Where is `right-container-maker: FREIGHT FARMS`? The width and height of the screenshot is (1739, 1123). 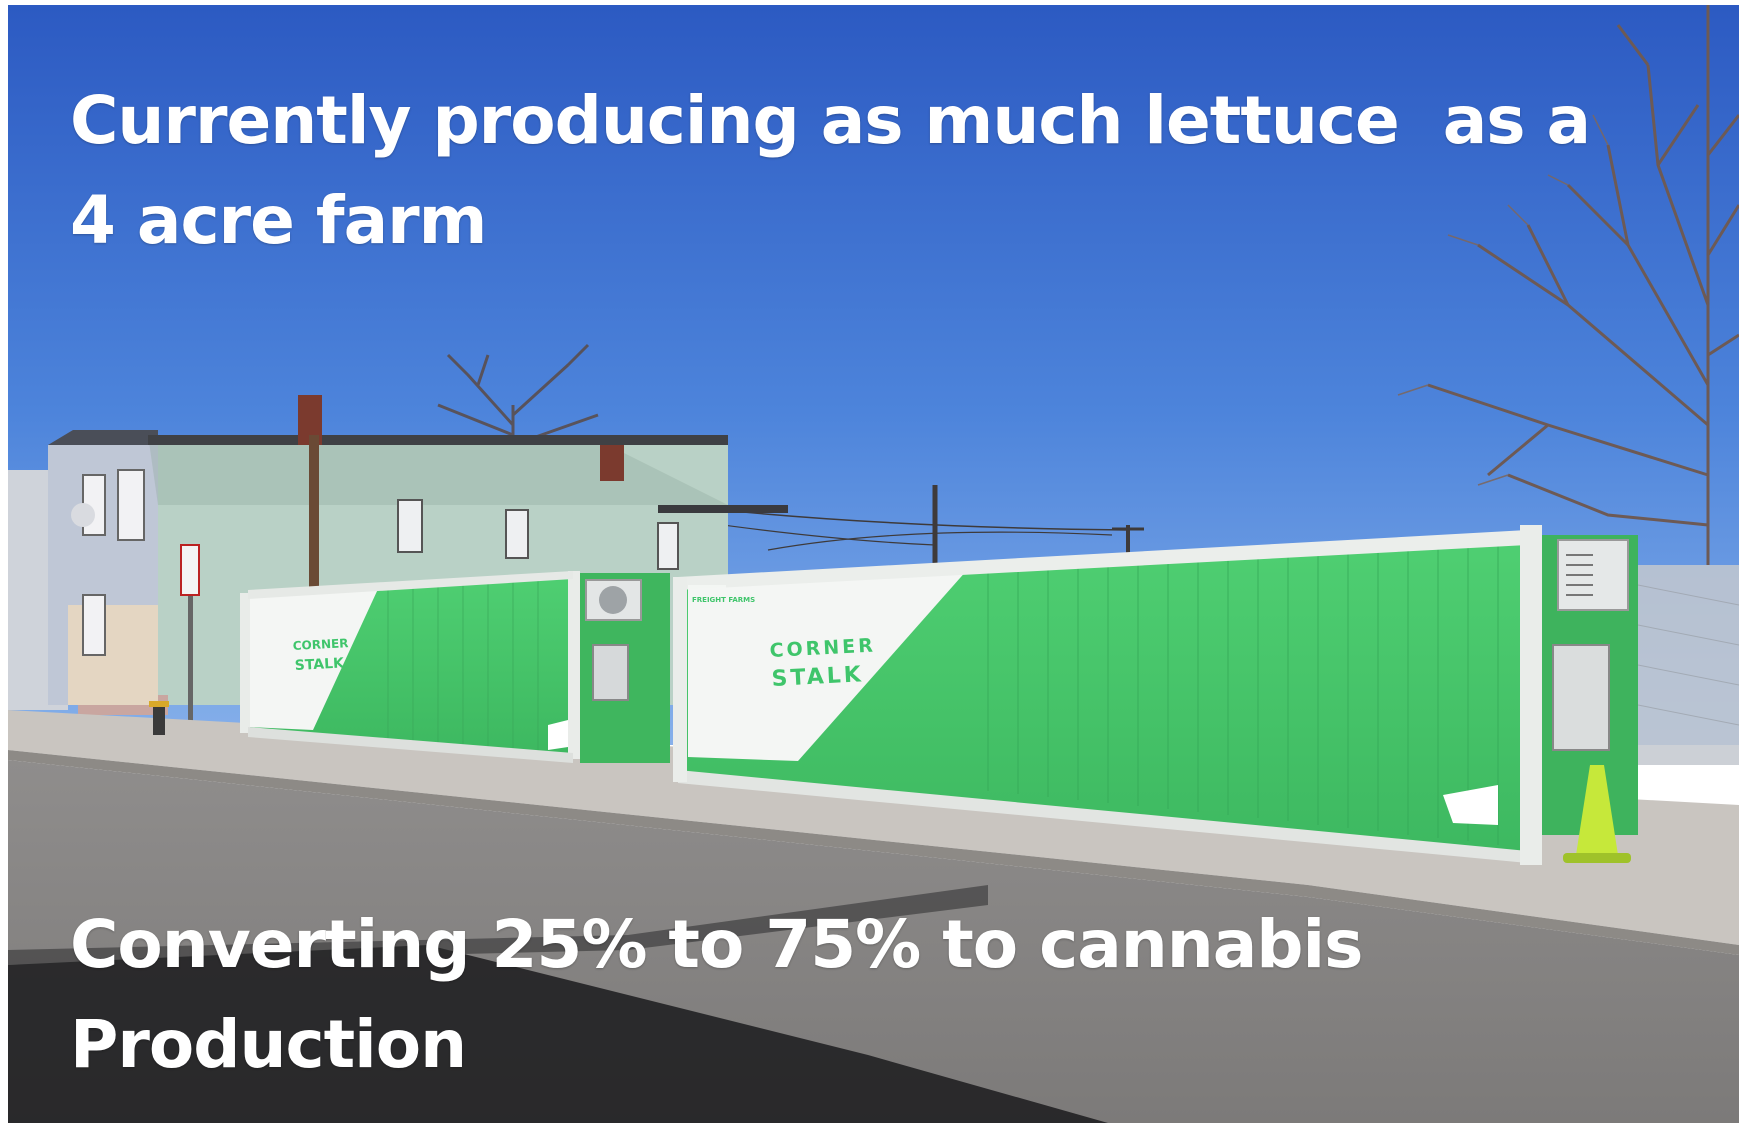 right-container-maker: FREIGHT FARMS is located at coordinates (723, 600).